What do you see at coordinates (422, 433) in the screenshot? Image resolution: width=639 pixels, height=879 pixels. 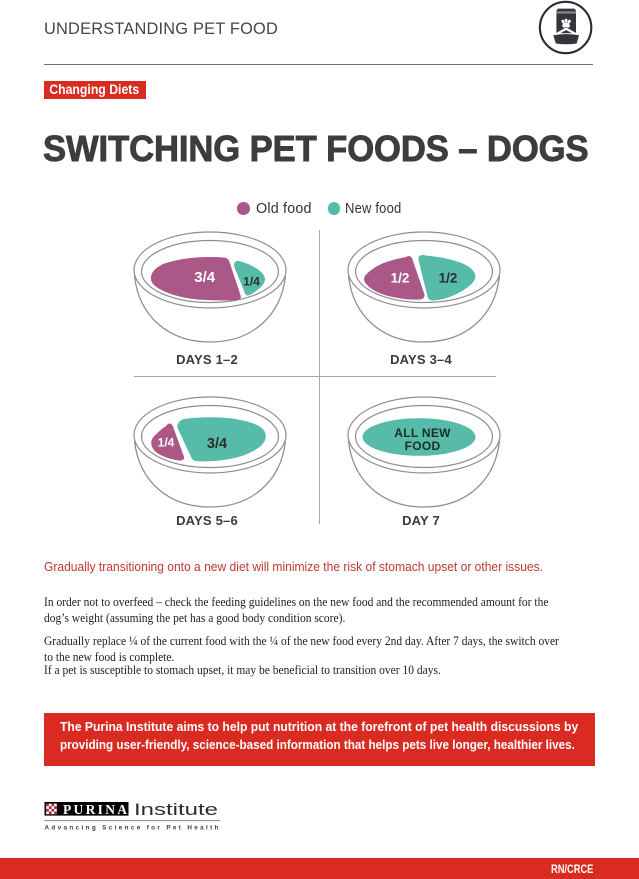 I see `svg-text: ALL NEW` at bounding box center [422, 433].